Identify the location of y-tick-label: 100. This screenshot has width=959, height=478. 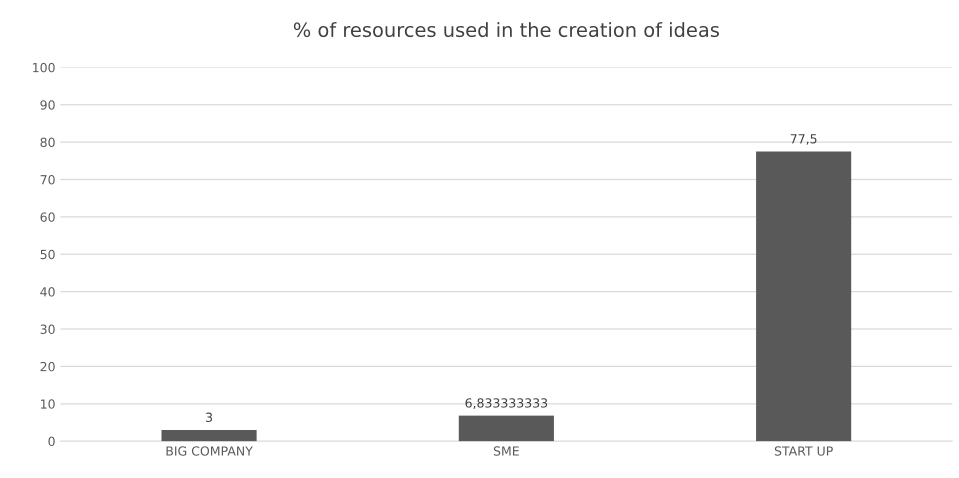
(44, 67).